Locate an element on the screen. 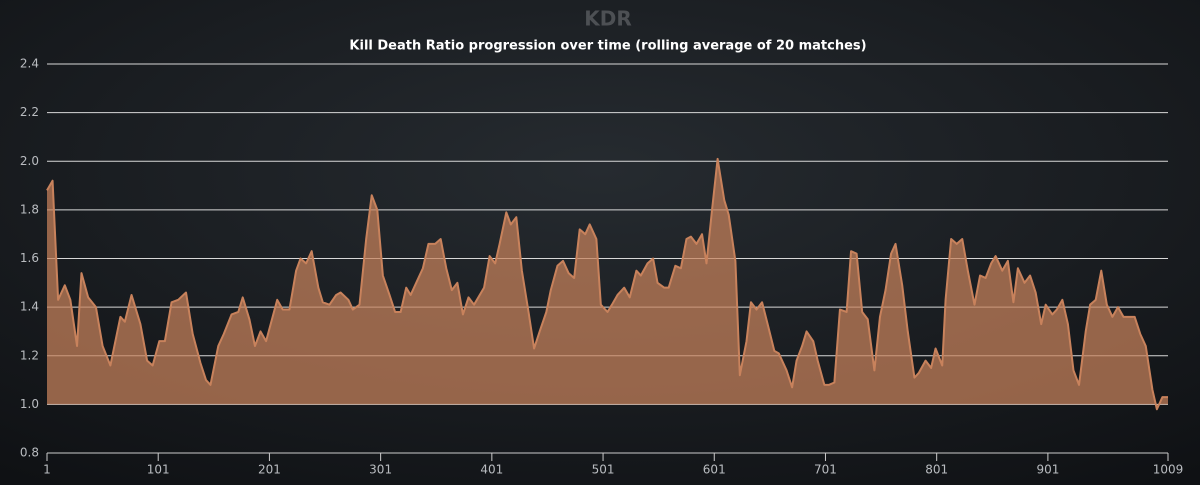 The width and height of the screenshot is (1200, 485). x-tick-label: 1 is located at coordinates (47, 470).